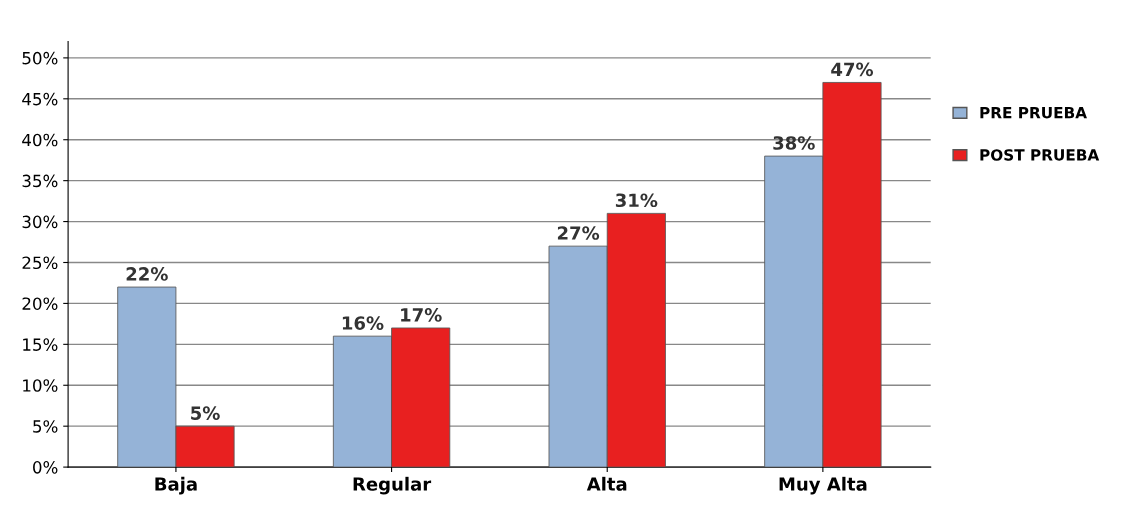 This screenshot has width=1135, height=519. Describe the element at coordinates (40, 99) in the screenshot. I see `y-tick-label: 45%` at that location.